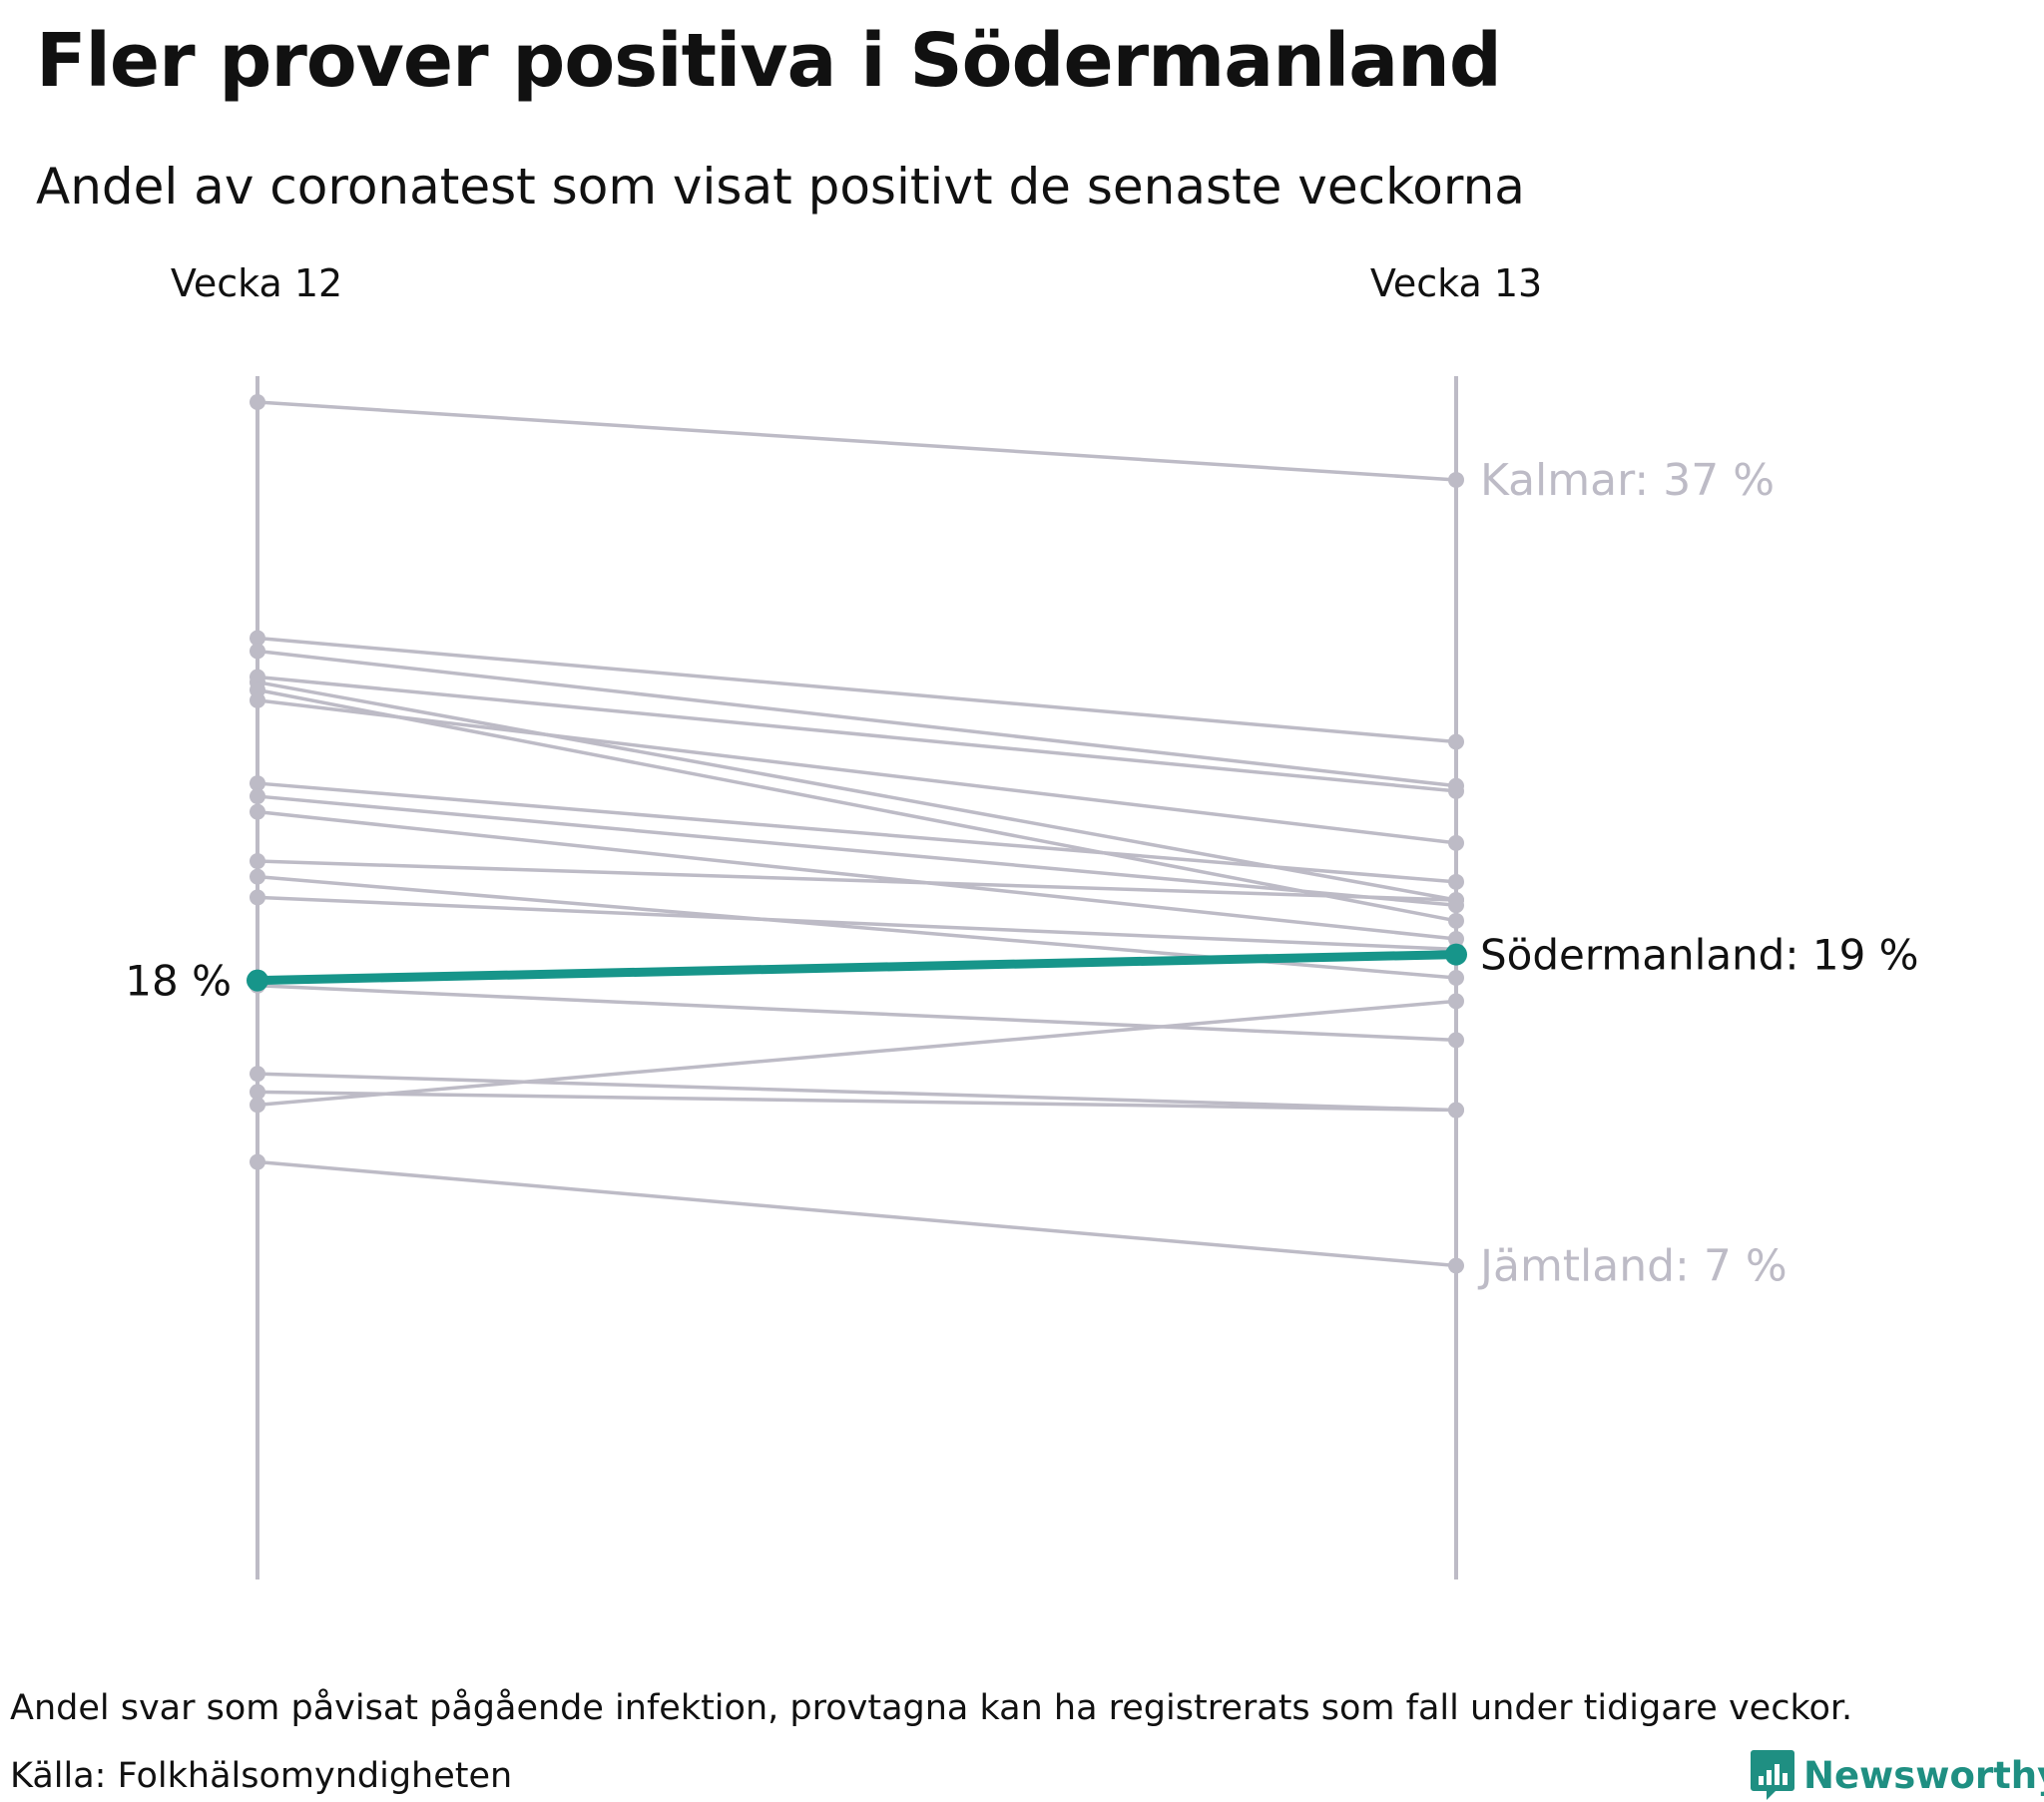 The width and height of the screenshot is (2044, 1802). Describe the element at coordinates (261, 1776) in the screenshot. I see `chart-source: Källa: Folkhälsomyndigheten` at that location.